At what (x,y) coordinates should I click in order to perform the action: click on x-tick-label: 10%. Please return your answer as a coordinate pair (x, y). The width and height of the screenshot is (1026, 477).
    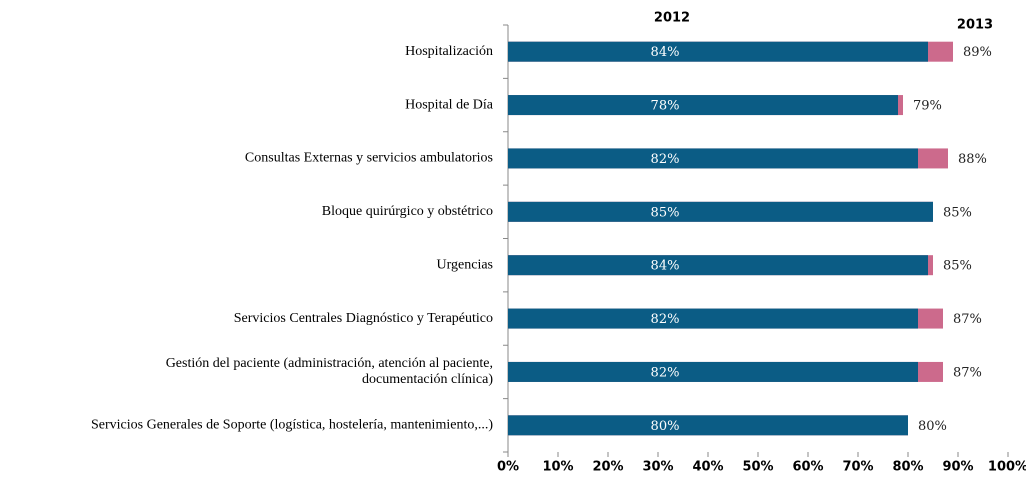
    Looking at the image, I should click on (557, 467).